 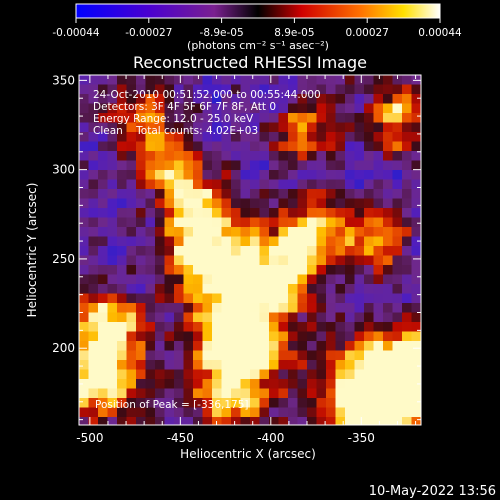 What do you see at coordinates (63, 348) in the screenshot?
I see `y-tick-label: 200` at bounding box center [63, 348].